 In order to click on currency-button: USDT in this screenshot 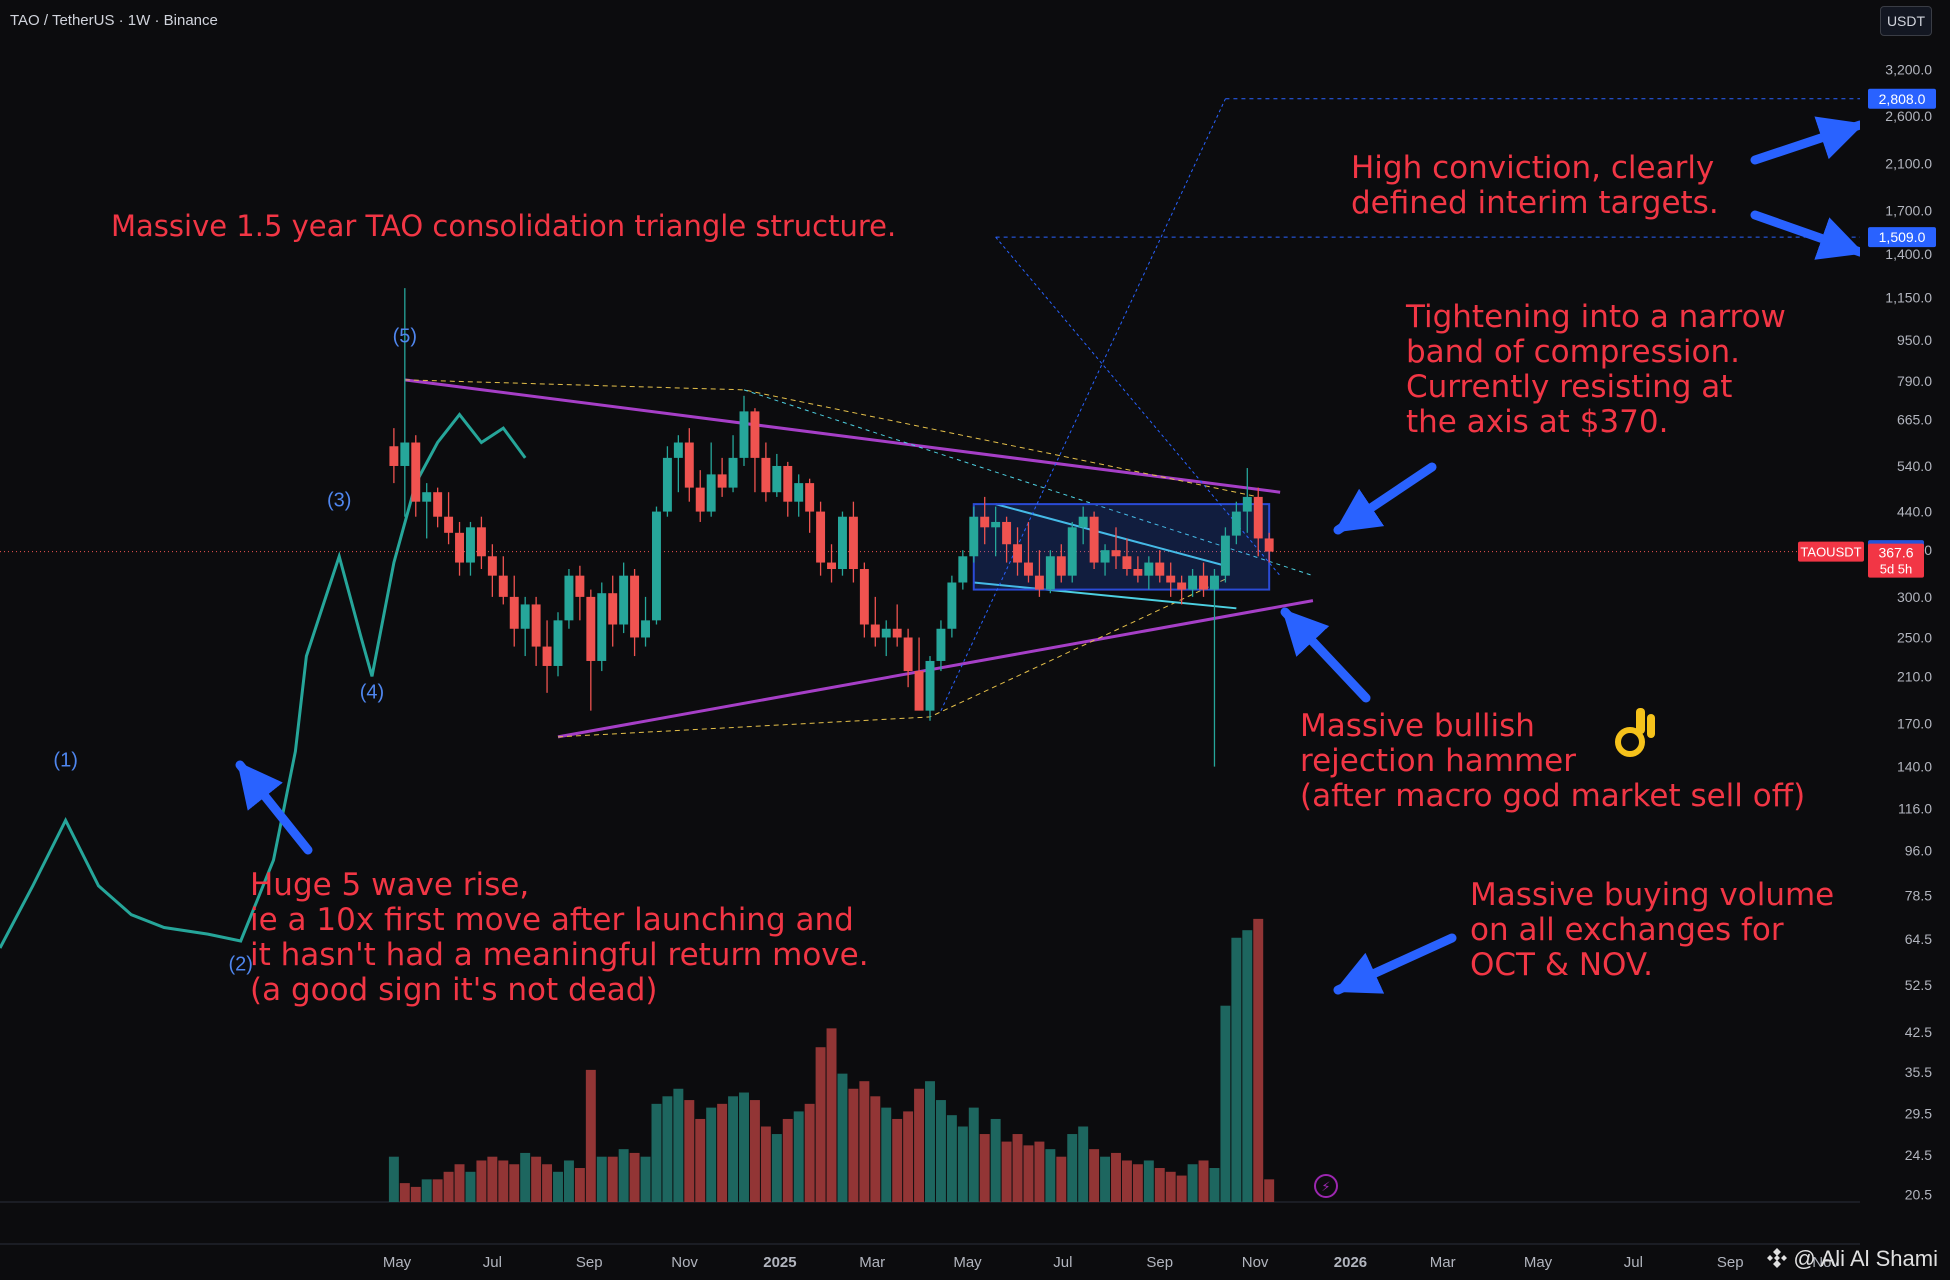, I will do `click(1906, 21)`.